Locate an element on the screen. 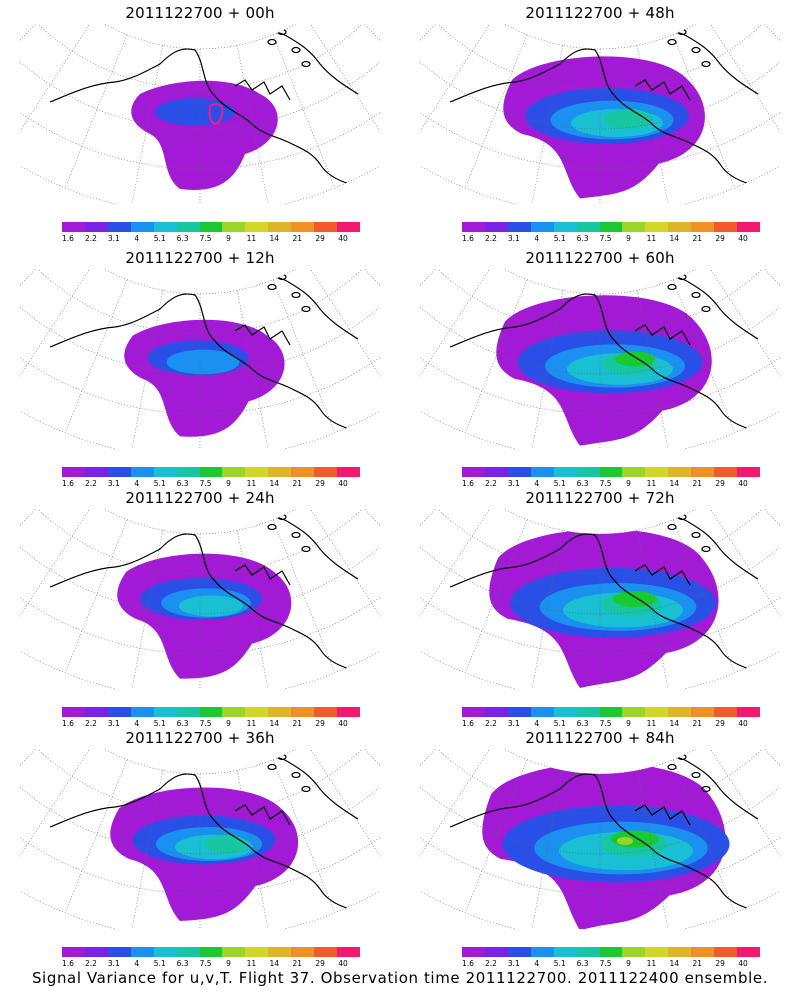  panel-title: 2011122700 + 60h is located at coordinates (600, 258).